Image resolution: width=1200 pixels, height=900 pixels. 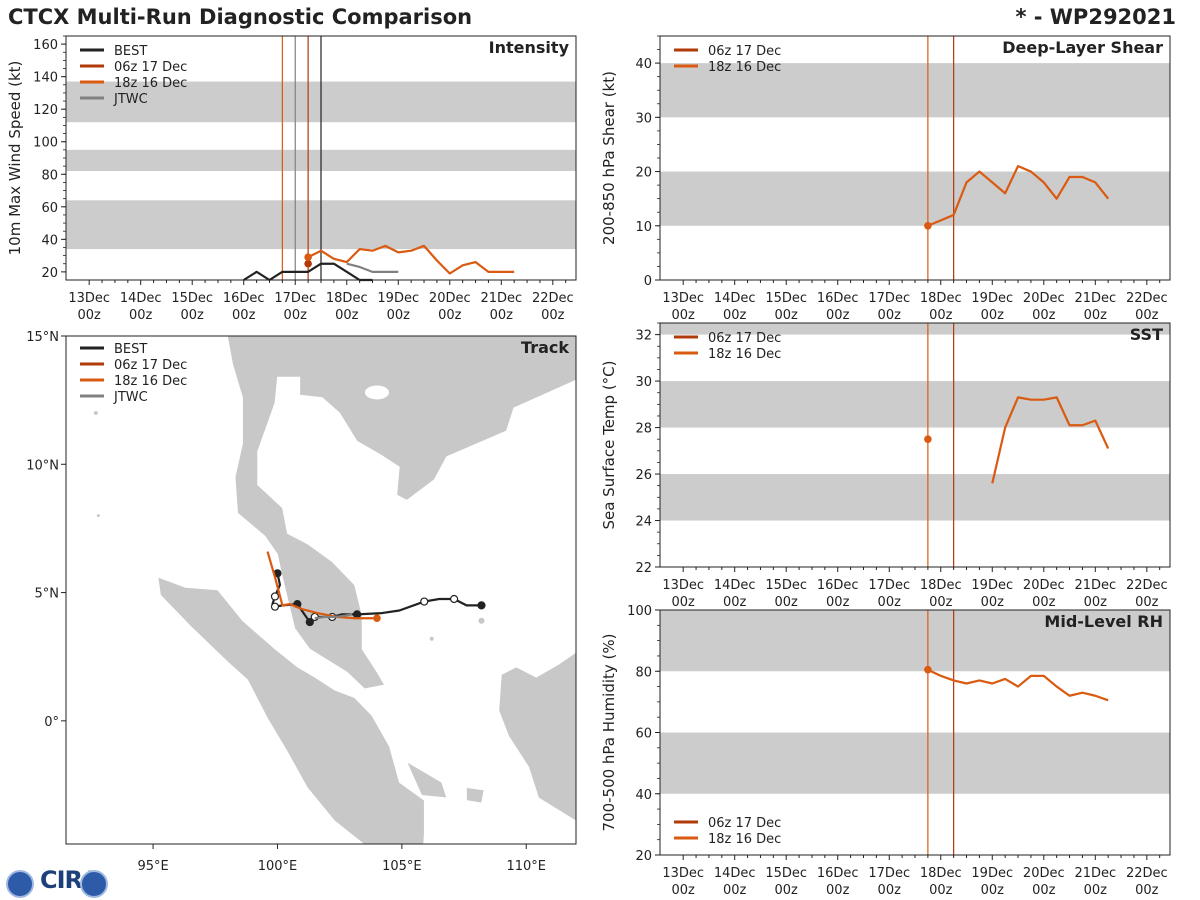 I want to click on rh-ytick-label: 100, so click(x=639, y=611).